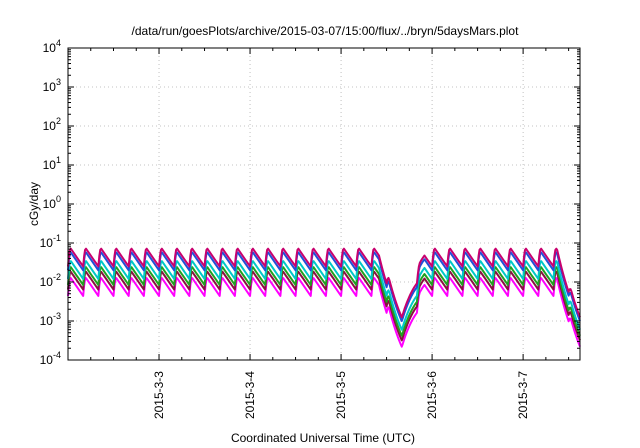 This screenshot has width=640, height=448. I want to click on y-tick-label: 10⁻², so click(50, 280).